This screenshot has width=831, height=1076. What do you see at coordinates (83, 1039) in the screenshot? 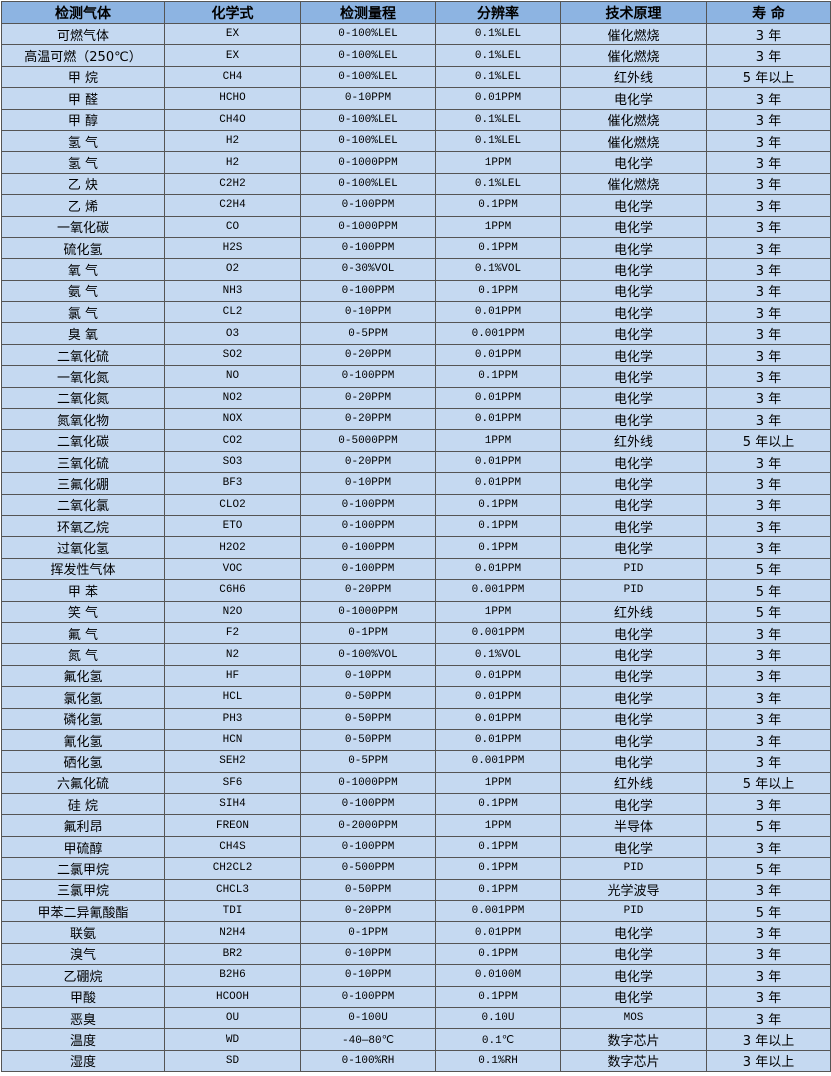
I see `cell-gas-name: 温度` at bounding box center [83, 1039].